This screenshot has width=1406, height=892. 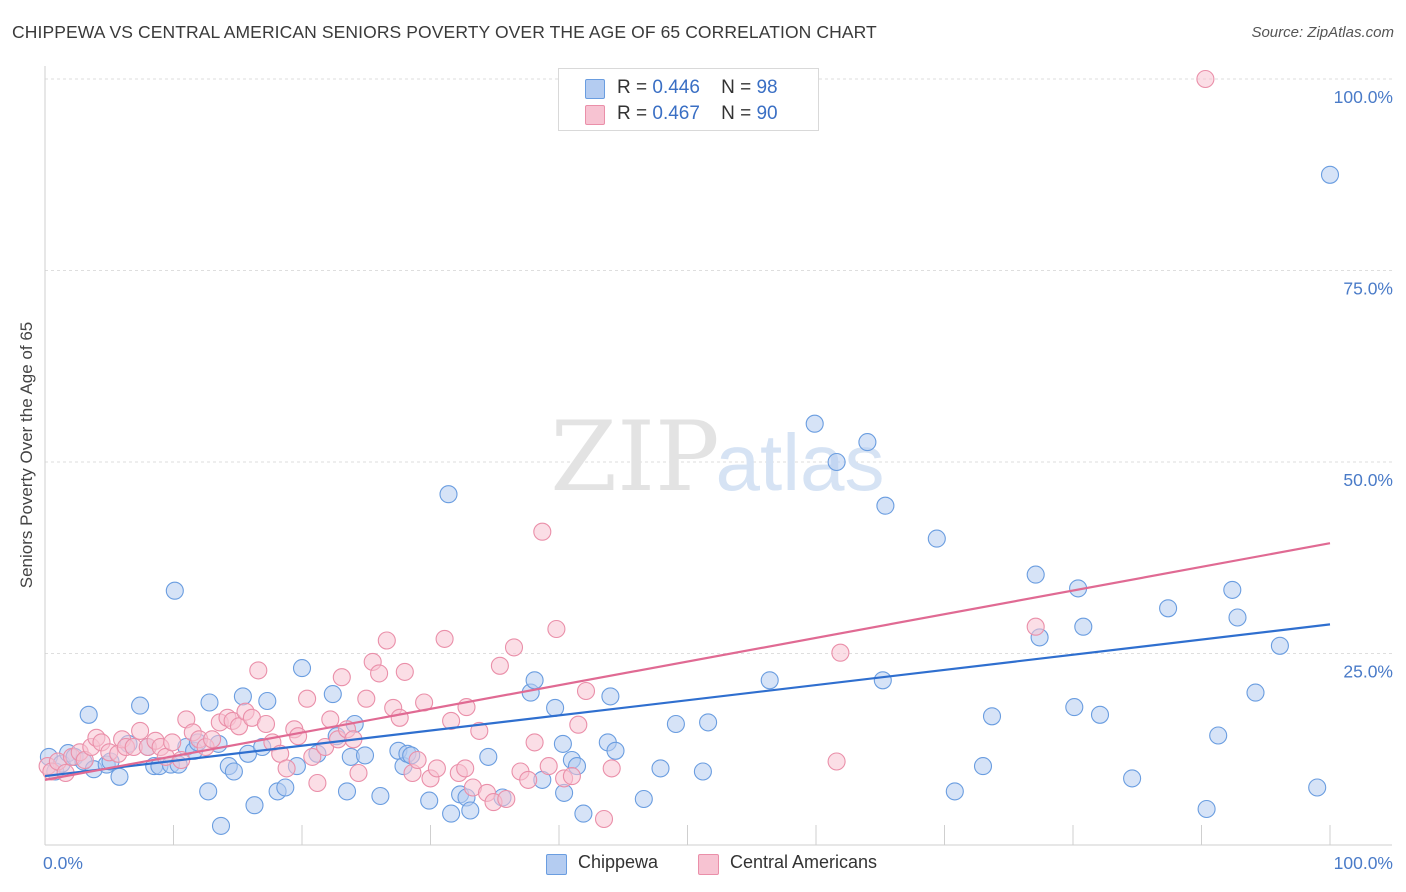 What do you see at coordinates (618, 862) in the screenshot?
I see `bottom-legend-label-chippewa: Chippewa` at bounding box center [618, 862].